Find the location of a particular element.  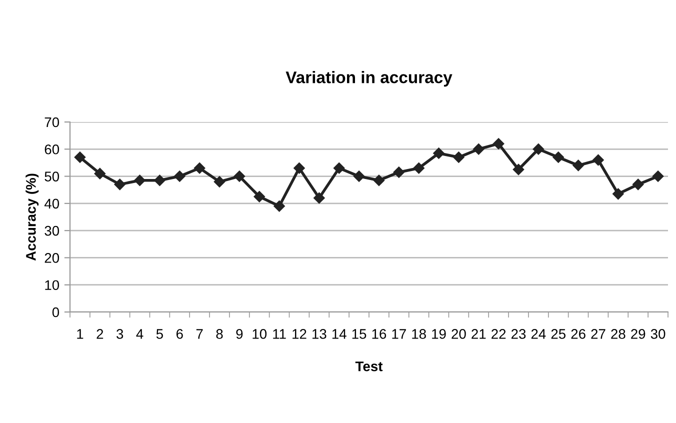

y-tick-label: 60 is located at coordinates (52, 149).